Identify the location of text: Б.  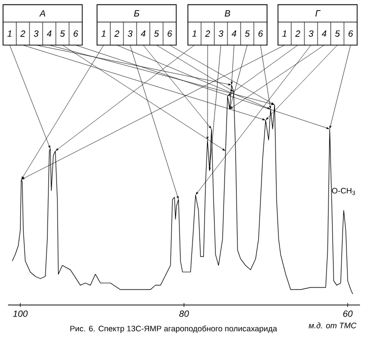
(137, 13).